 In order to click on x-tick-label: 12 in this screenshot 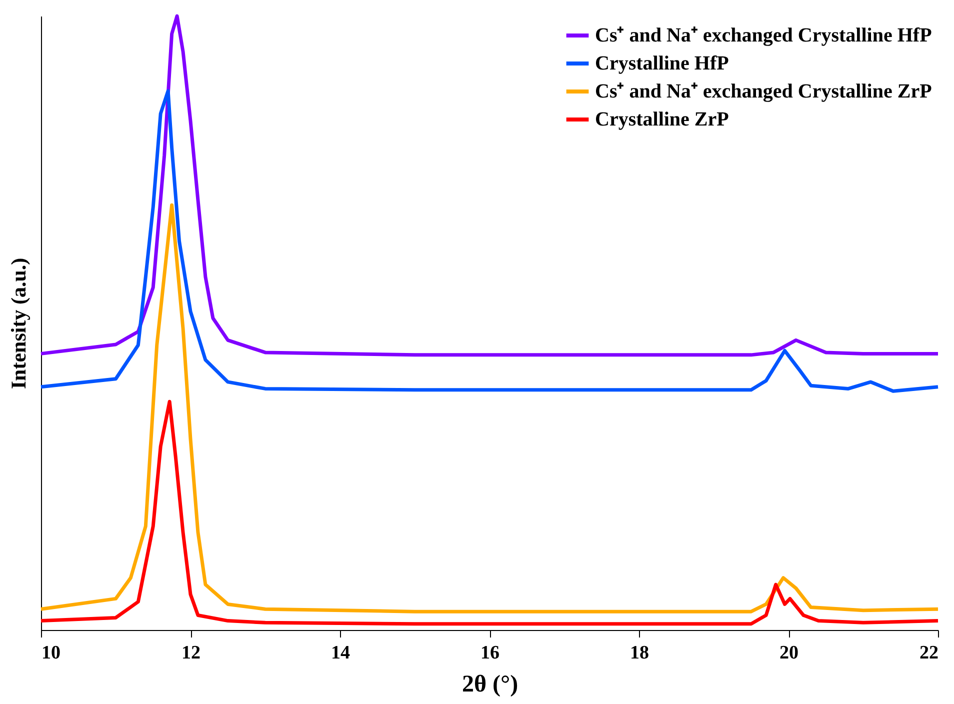, I will do `click(191, 653)`.